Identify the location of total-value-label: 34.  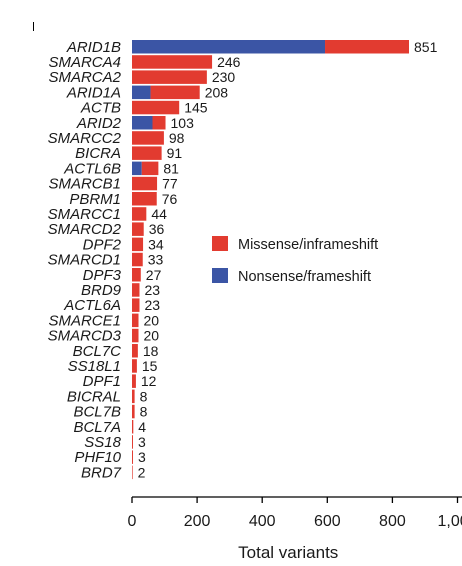
(156, 244).